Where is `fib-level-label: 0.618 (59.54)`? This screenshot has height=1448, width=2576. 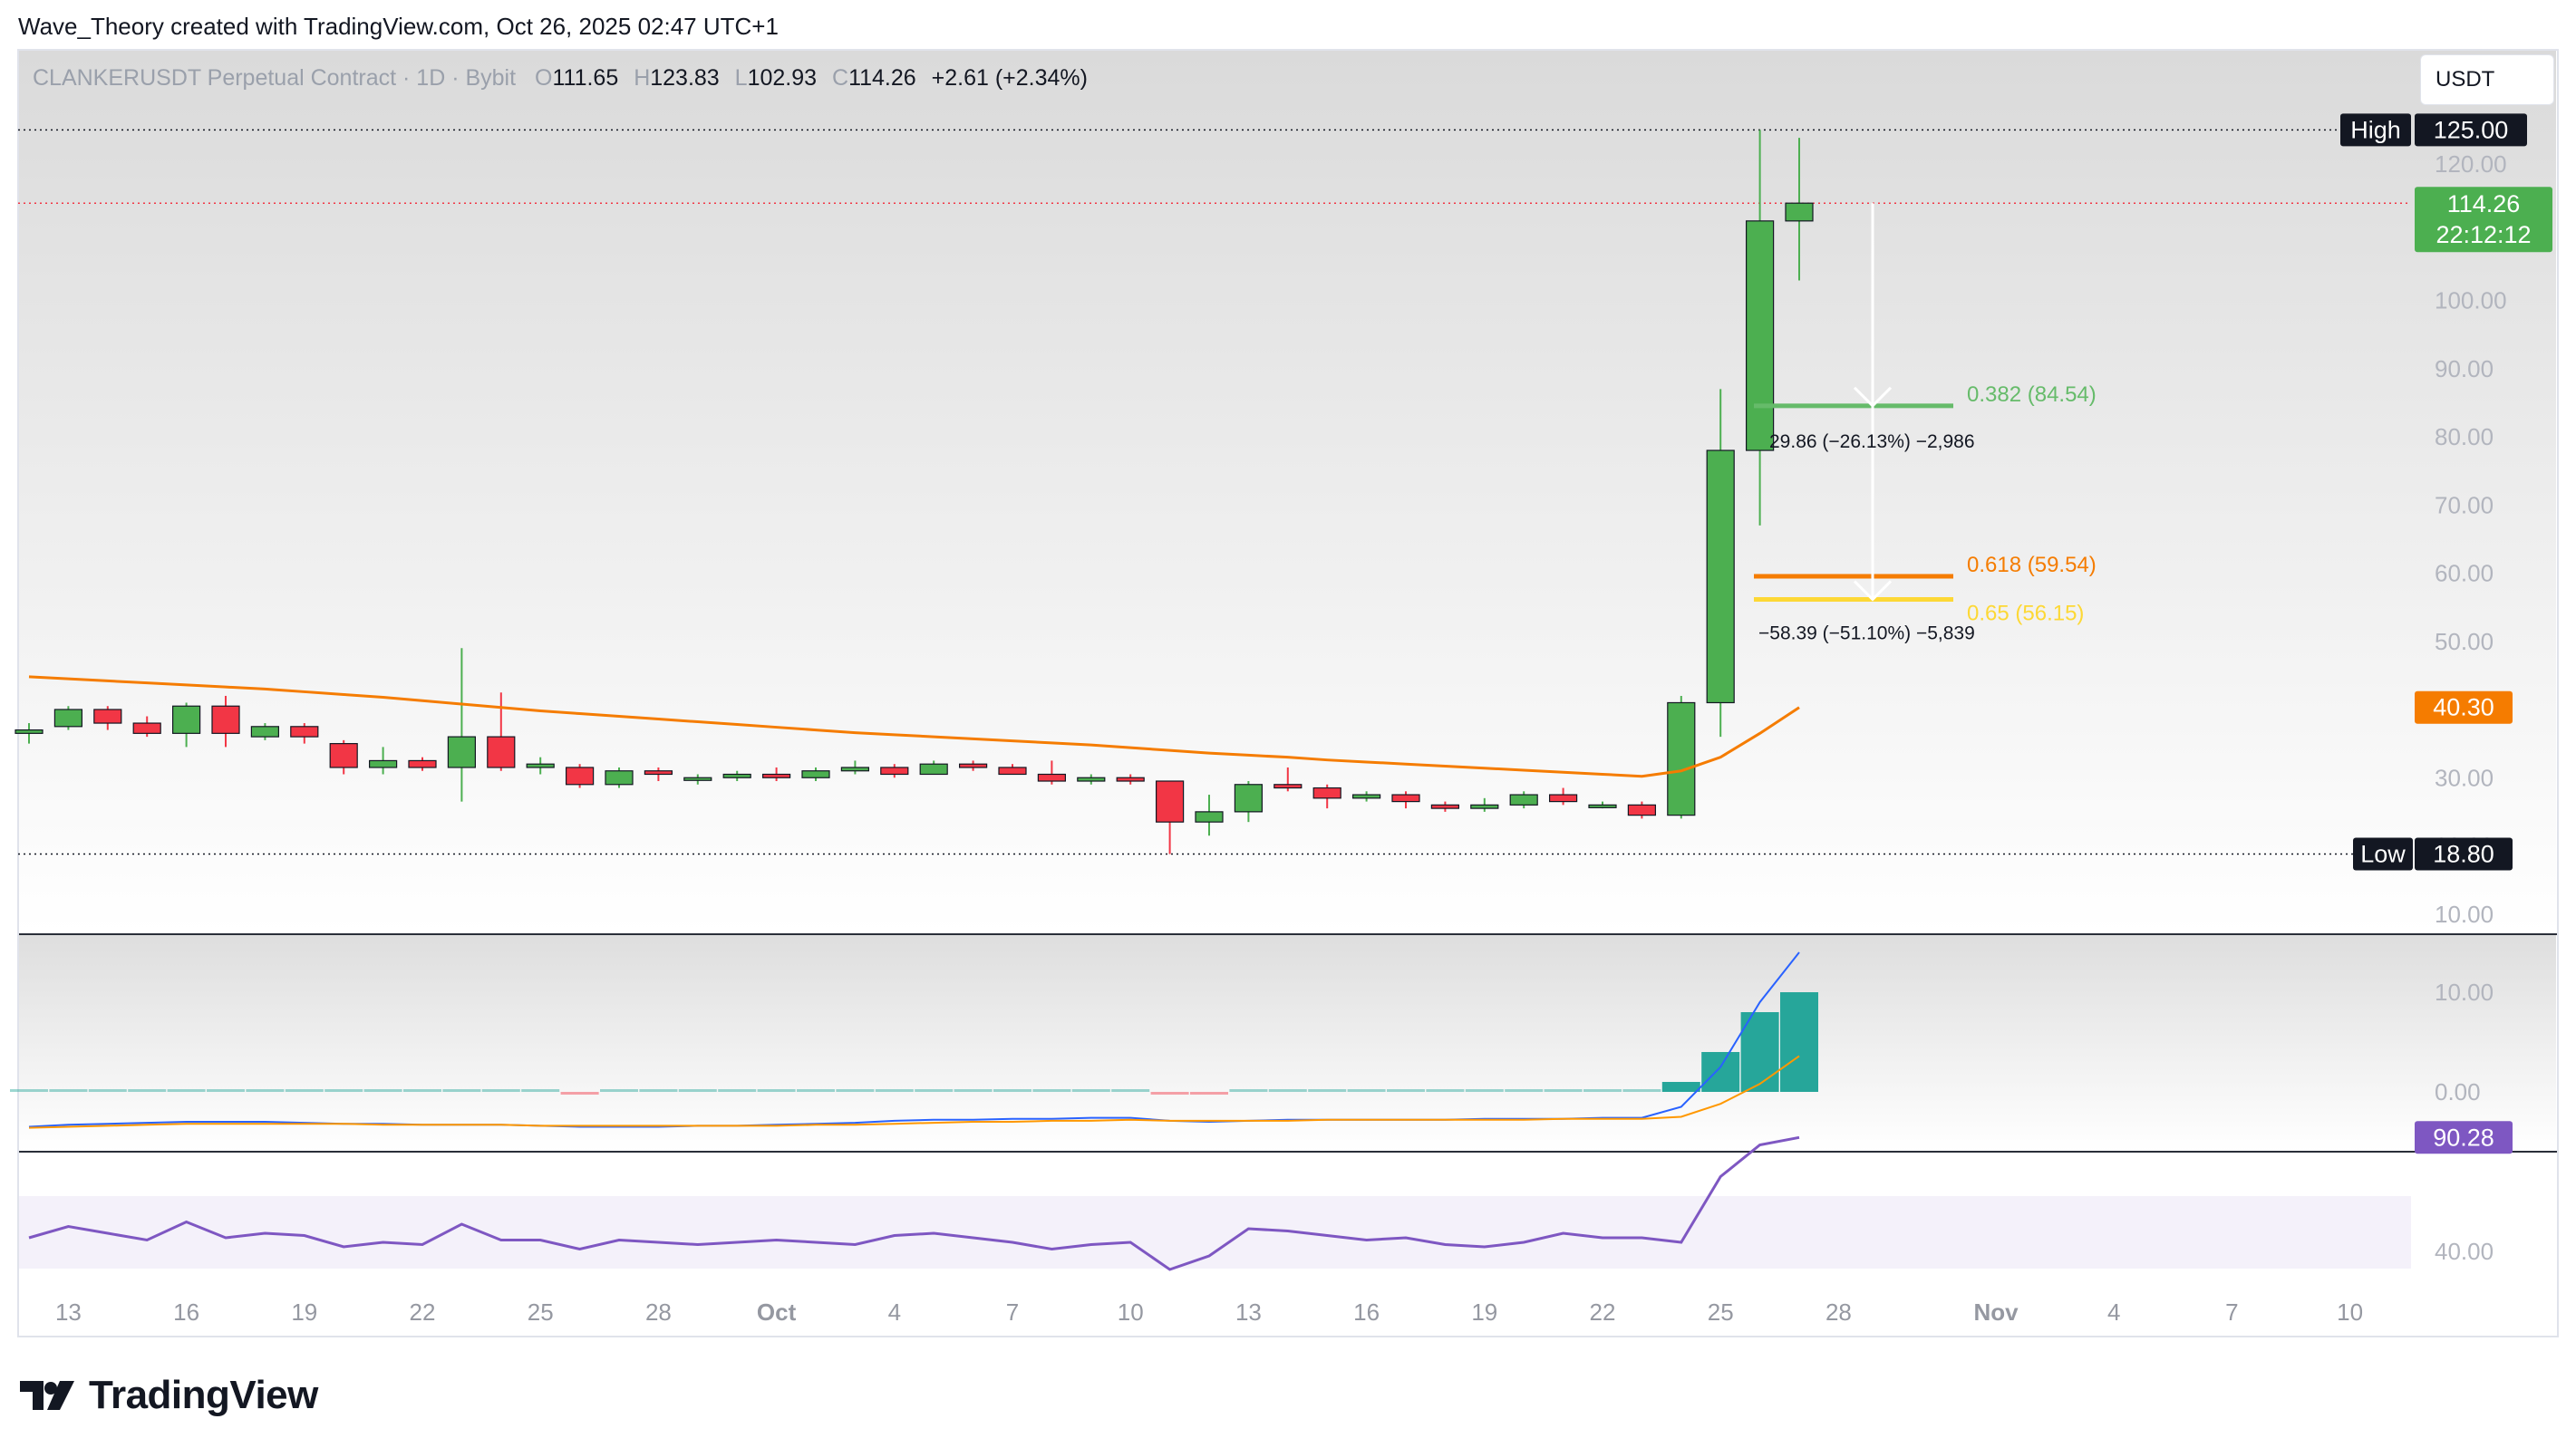
fib-level-label: 0.618 (59.54) is located at coordinates (2032, 565).